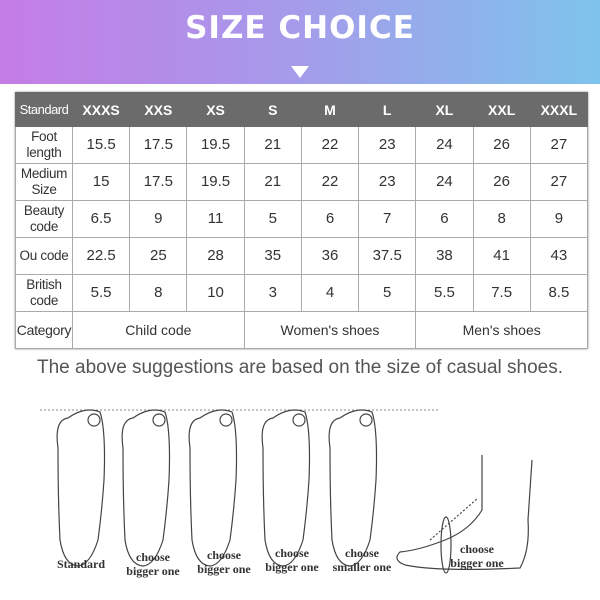 This screenshot has height=600, width=600. What do you see at coordinates (101, 219) in the screenshot?
I see `table-cell: 6.5` at bounding box center [101, 219].